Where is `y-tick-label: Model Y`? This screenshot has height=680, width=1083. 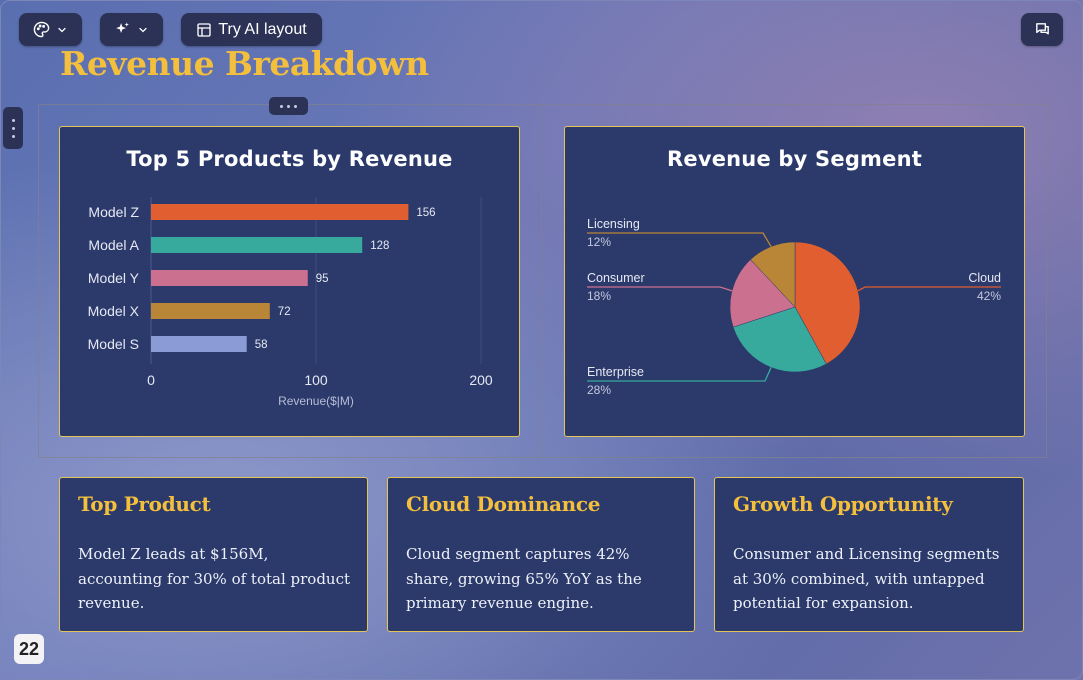
y-tick-label: Model Y is located at coordinates (114, 278).